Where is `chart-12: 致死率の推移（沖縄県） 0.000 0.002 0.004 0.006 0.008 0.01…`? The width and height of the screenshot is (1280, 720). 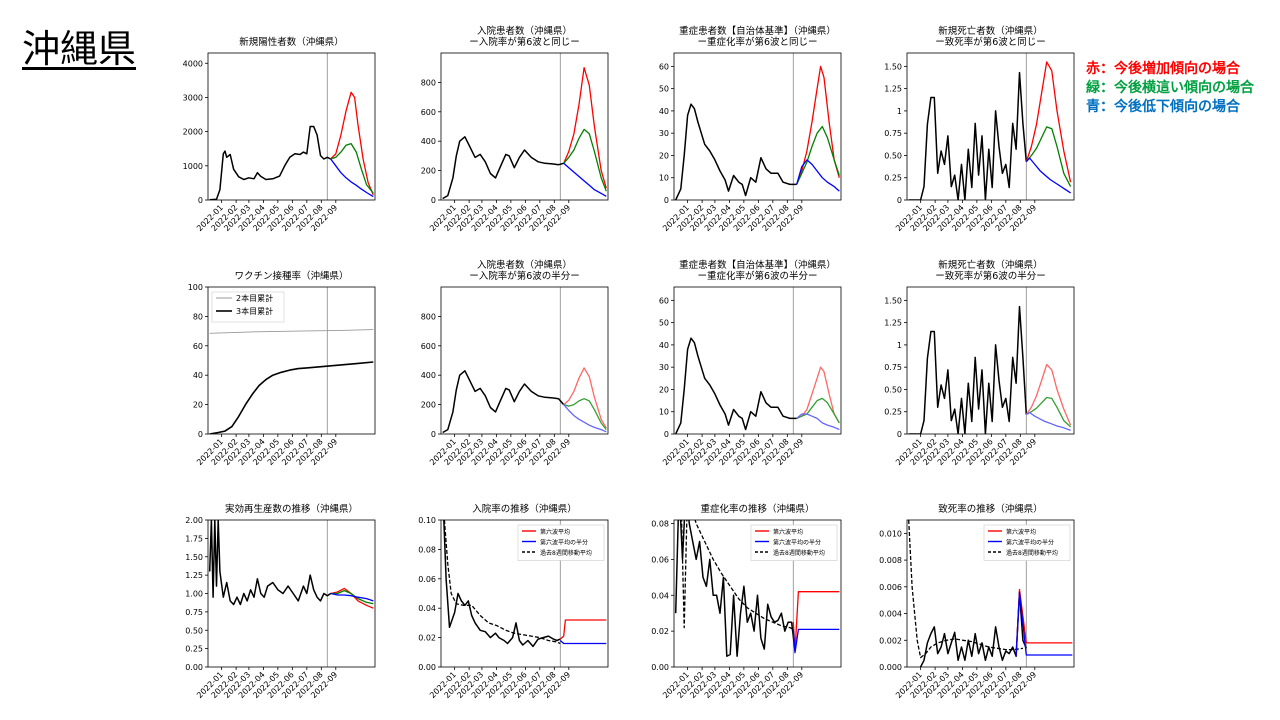
chart-12: 致死率の推移（沖縄県） 0.000 0.002 0.004 0.006 0.008 0.01… is located at coordinates (977, 601).